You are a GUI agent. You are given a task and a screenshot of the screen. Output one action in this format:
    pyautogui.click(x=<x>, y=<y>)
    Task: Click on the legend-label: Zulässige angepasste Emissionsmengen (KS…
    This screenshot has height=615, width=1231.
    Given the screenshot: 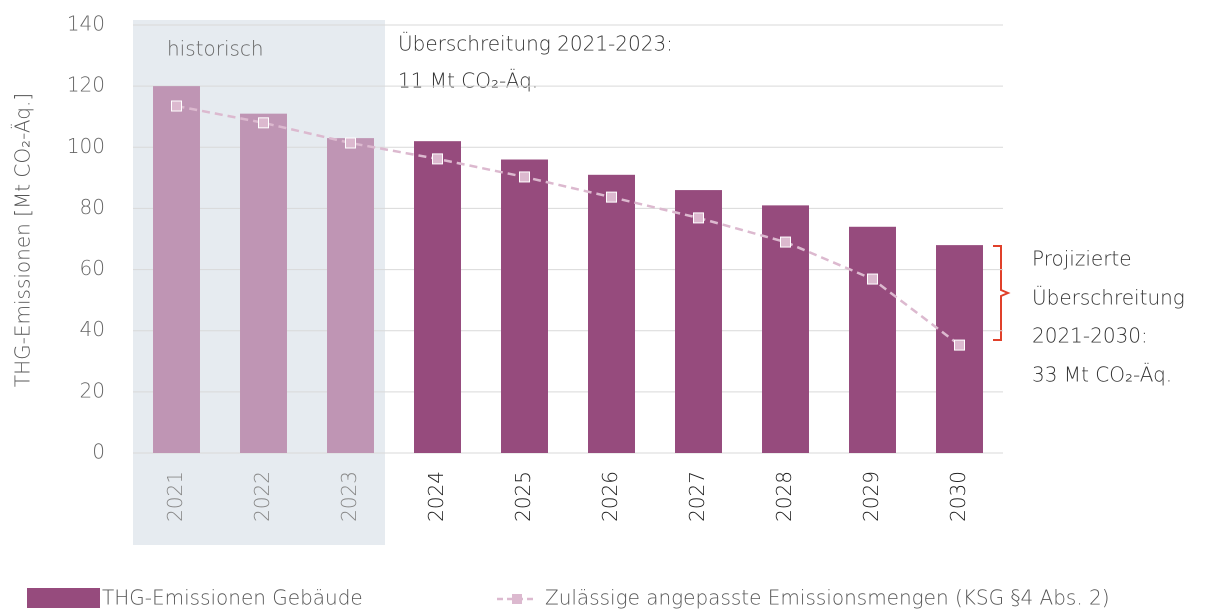 What is the action you would take?
    pyautogui.click(x=827, y=598)
    